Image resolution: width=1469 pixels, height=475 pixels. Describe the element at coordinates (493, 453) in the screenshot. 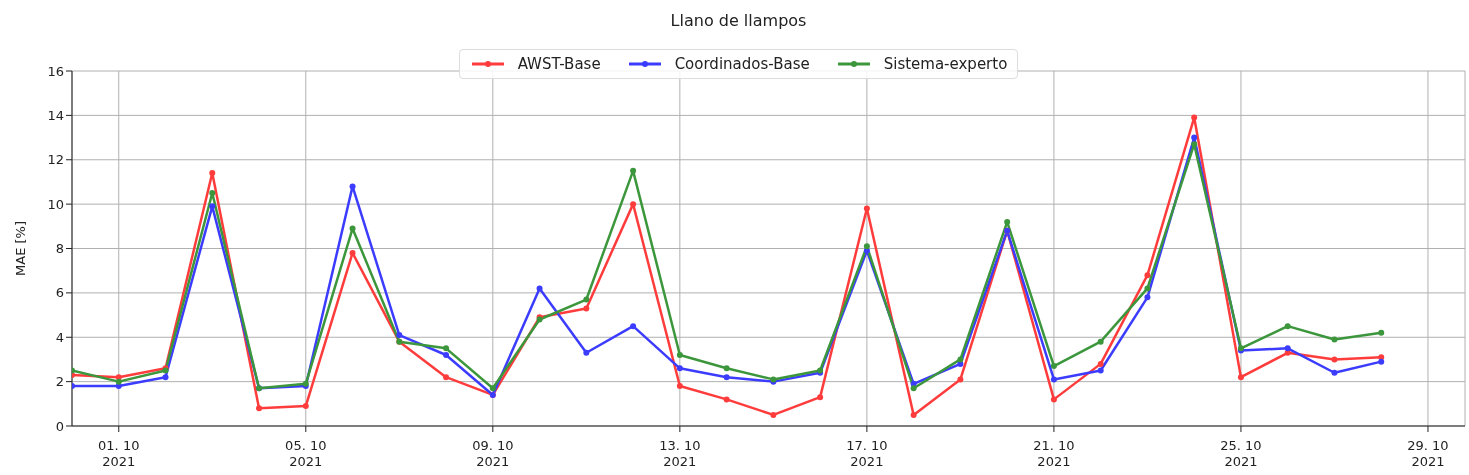

I see `x-tick-label: 09. 10 2021` at that location.